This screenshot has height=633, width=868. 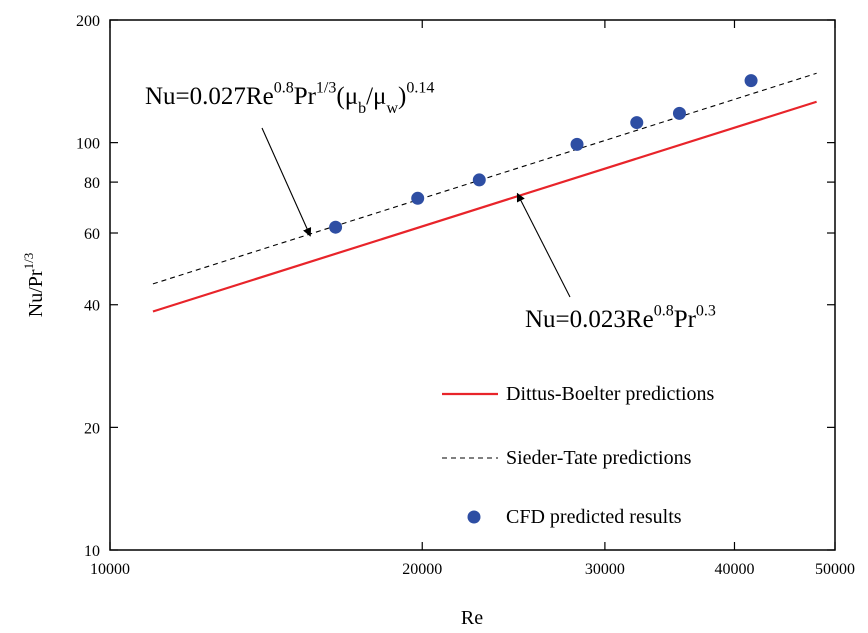 I want to click on y-axis-label: Nu/Pr1/3, so click(x=34, y=285).